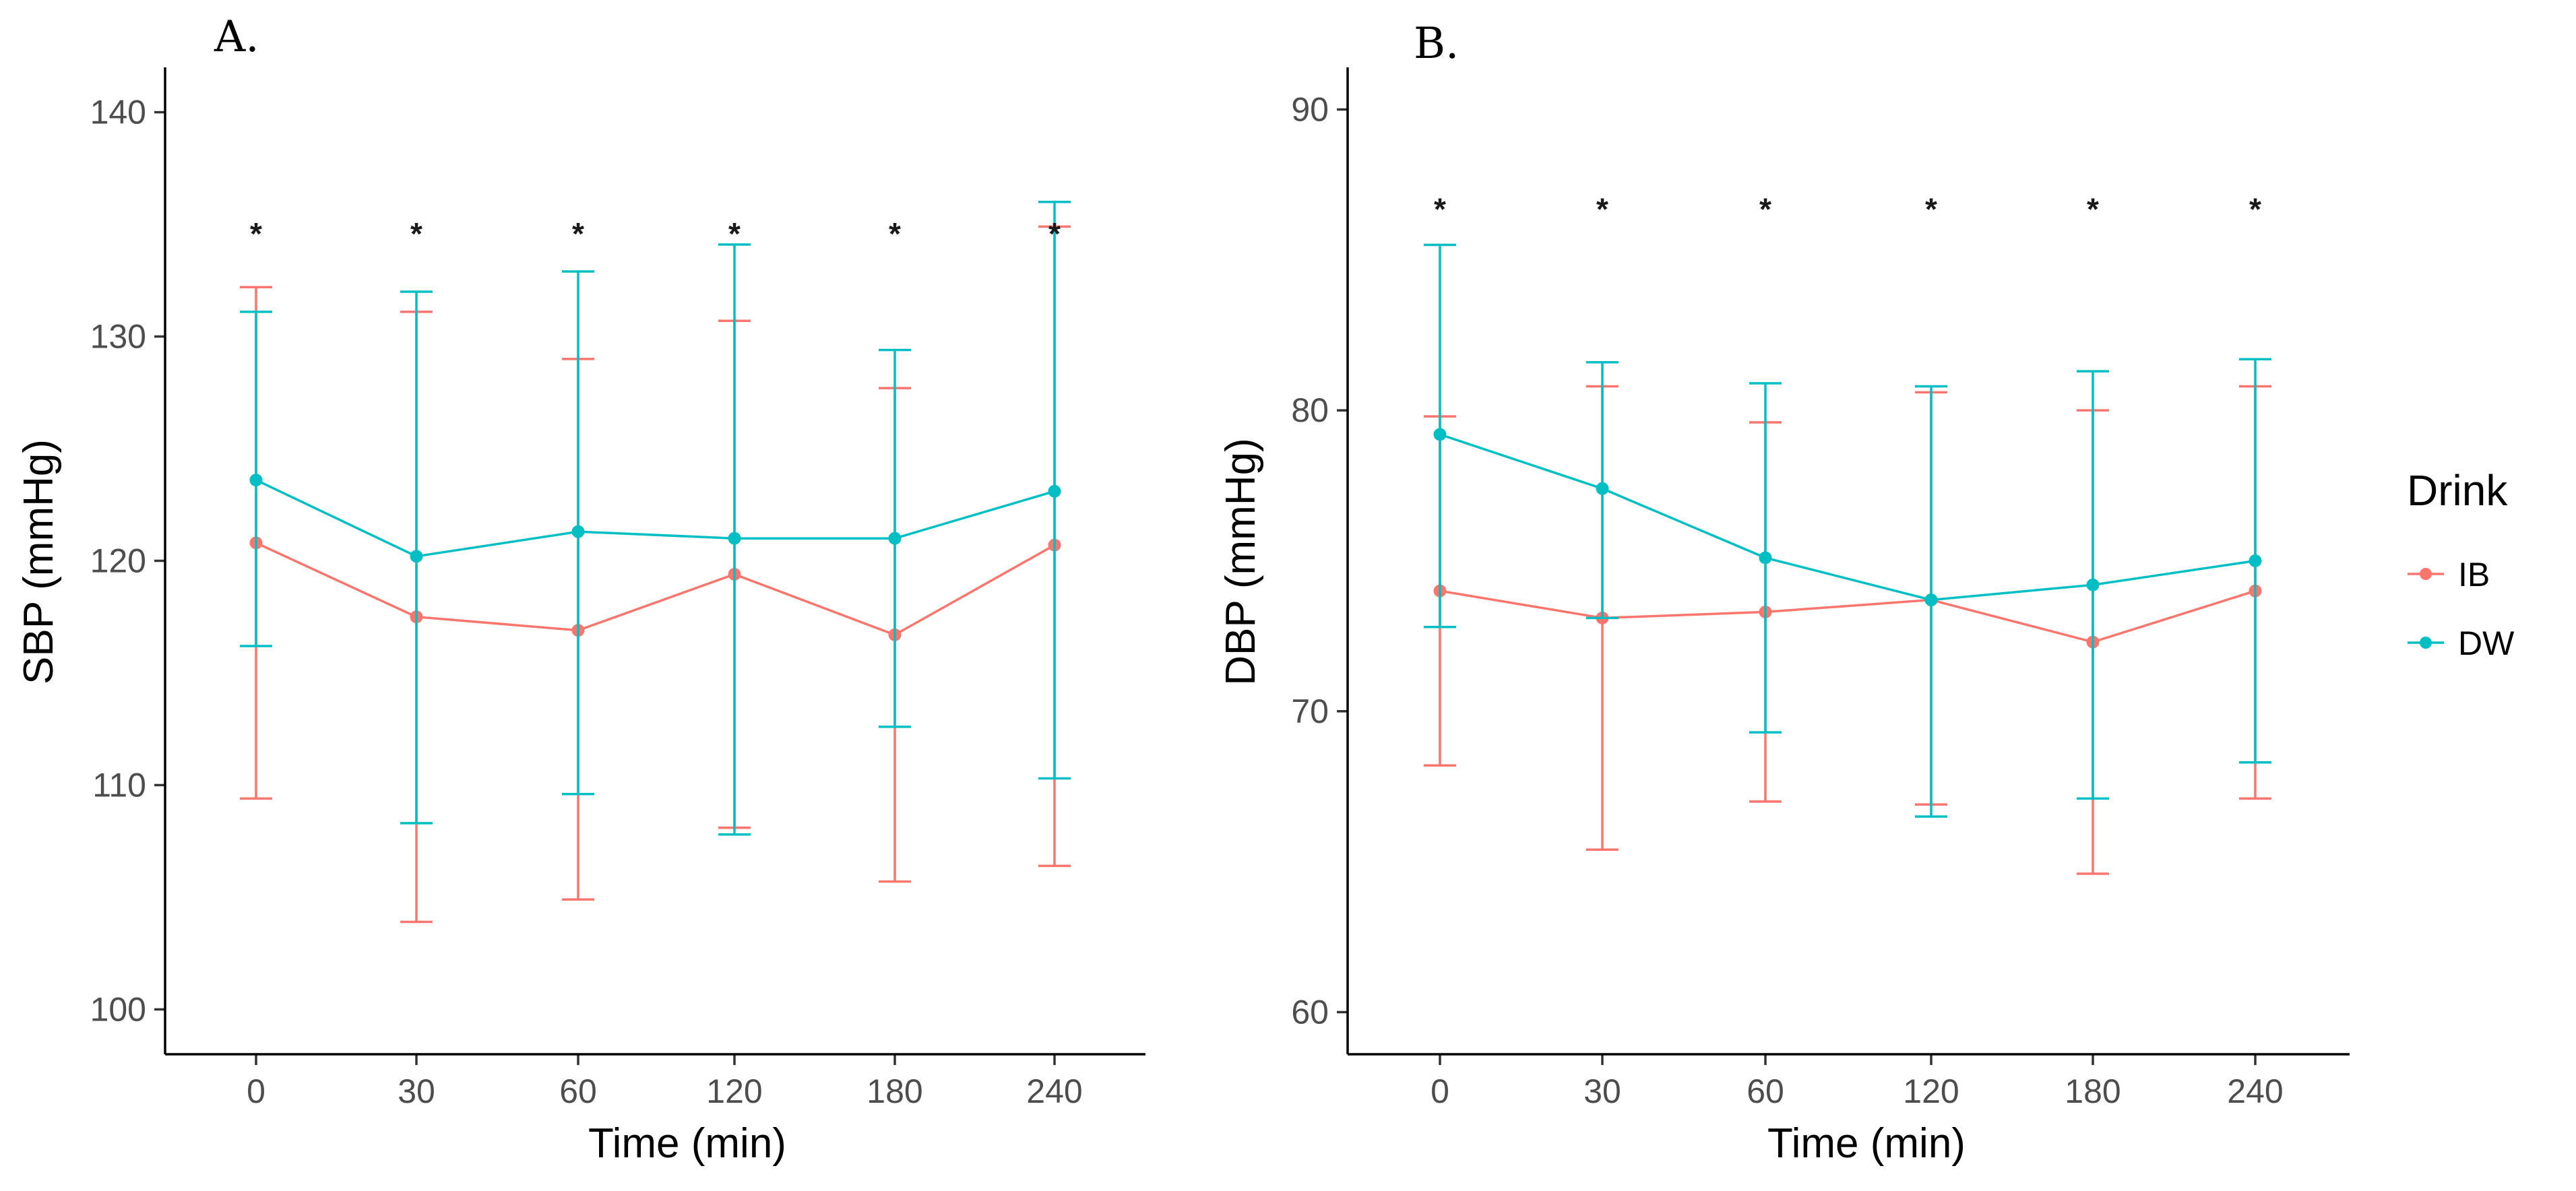 The height and width of the screenshot is (1191, 2576). What do you see at coordinates (665, 1082) in the screenshot?
I see `panel-a-x-ticks: 0 30 60 120 180 240` at bounding box center [665, 1082].